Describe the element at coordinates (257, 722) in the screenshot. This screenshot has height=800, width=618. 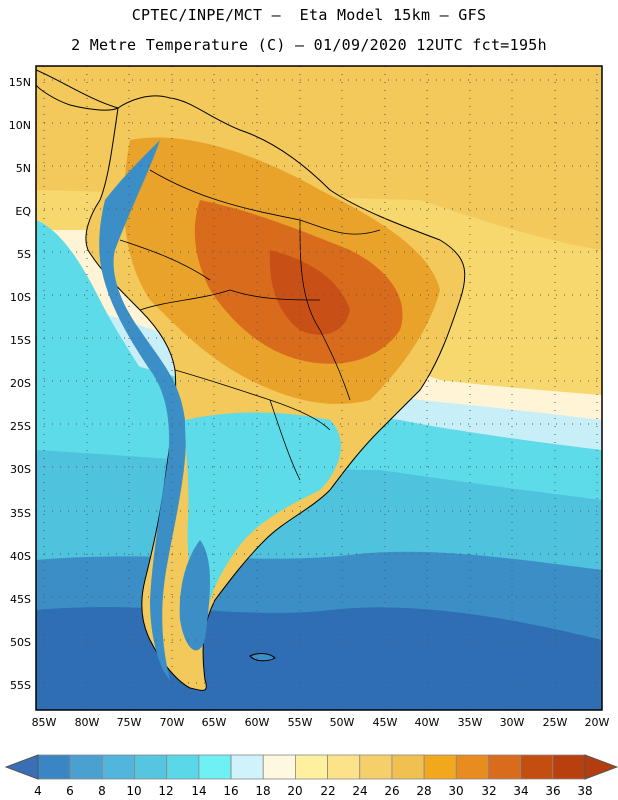
I see `lon-label: 60W` at that location.